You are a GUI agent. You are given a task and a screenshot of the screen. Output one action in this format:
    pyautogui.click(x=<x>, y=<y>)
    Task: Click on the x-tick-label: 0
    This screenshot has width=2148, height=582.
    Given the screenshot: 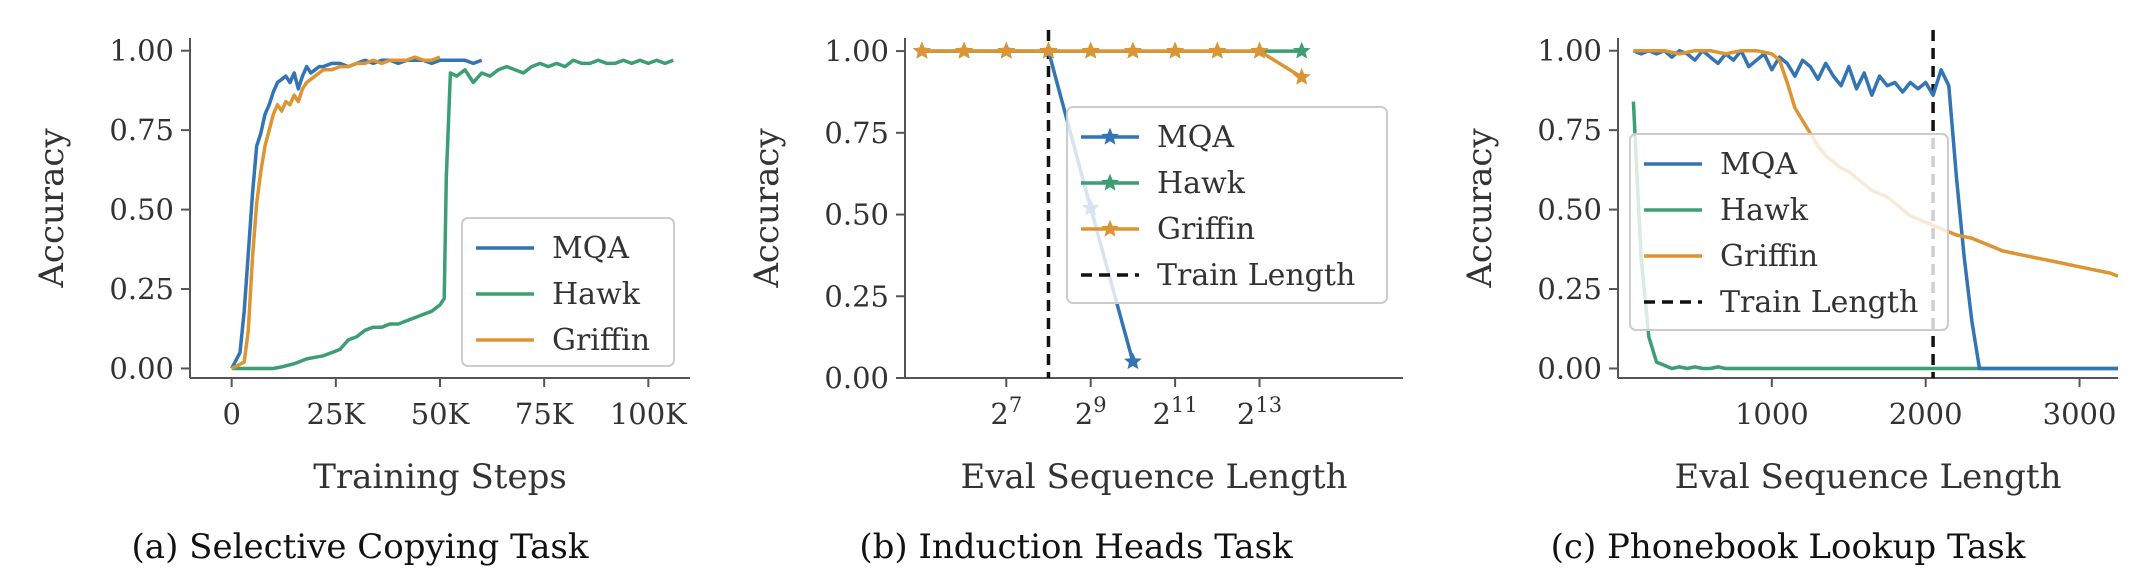 What is the action you would take?
    pyautogui.click(x=231, y=414)
    